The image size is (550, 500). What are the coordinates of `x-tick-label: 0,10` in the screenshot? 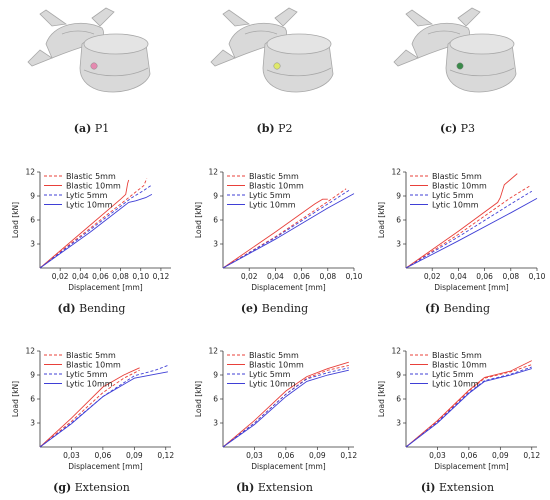 It's located at (354, 276).